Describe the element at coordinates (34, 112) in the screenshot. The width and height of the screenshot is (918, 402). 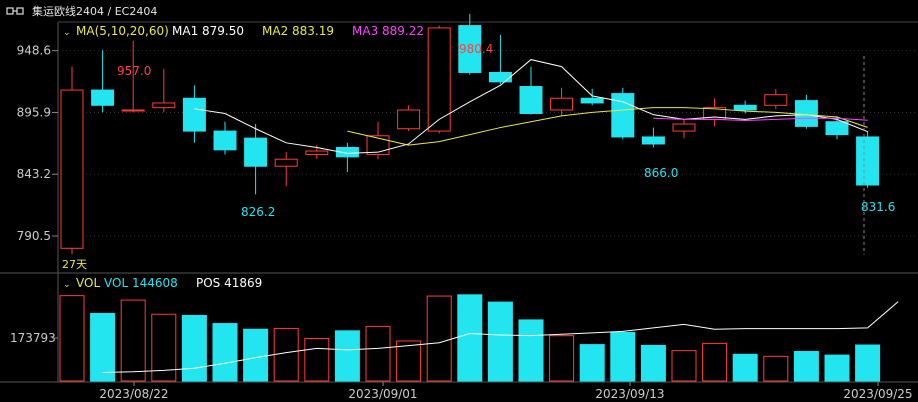
I see `price-axis-tick: 895.9` at that location.